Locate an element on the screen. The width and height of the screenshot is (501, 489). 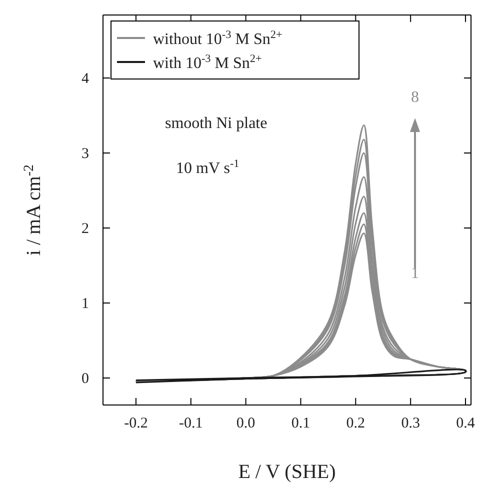
y-tick-label: 4 is located at coordinates (86, 78).